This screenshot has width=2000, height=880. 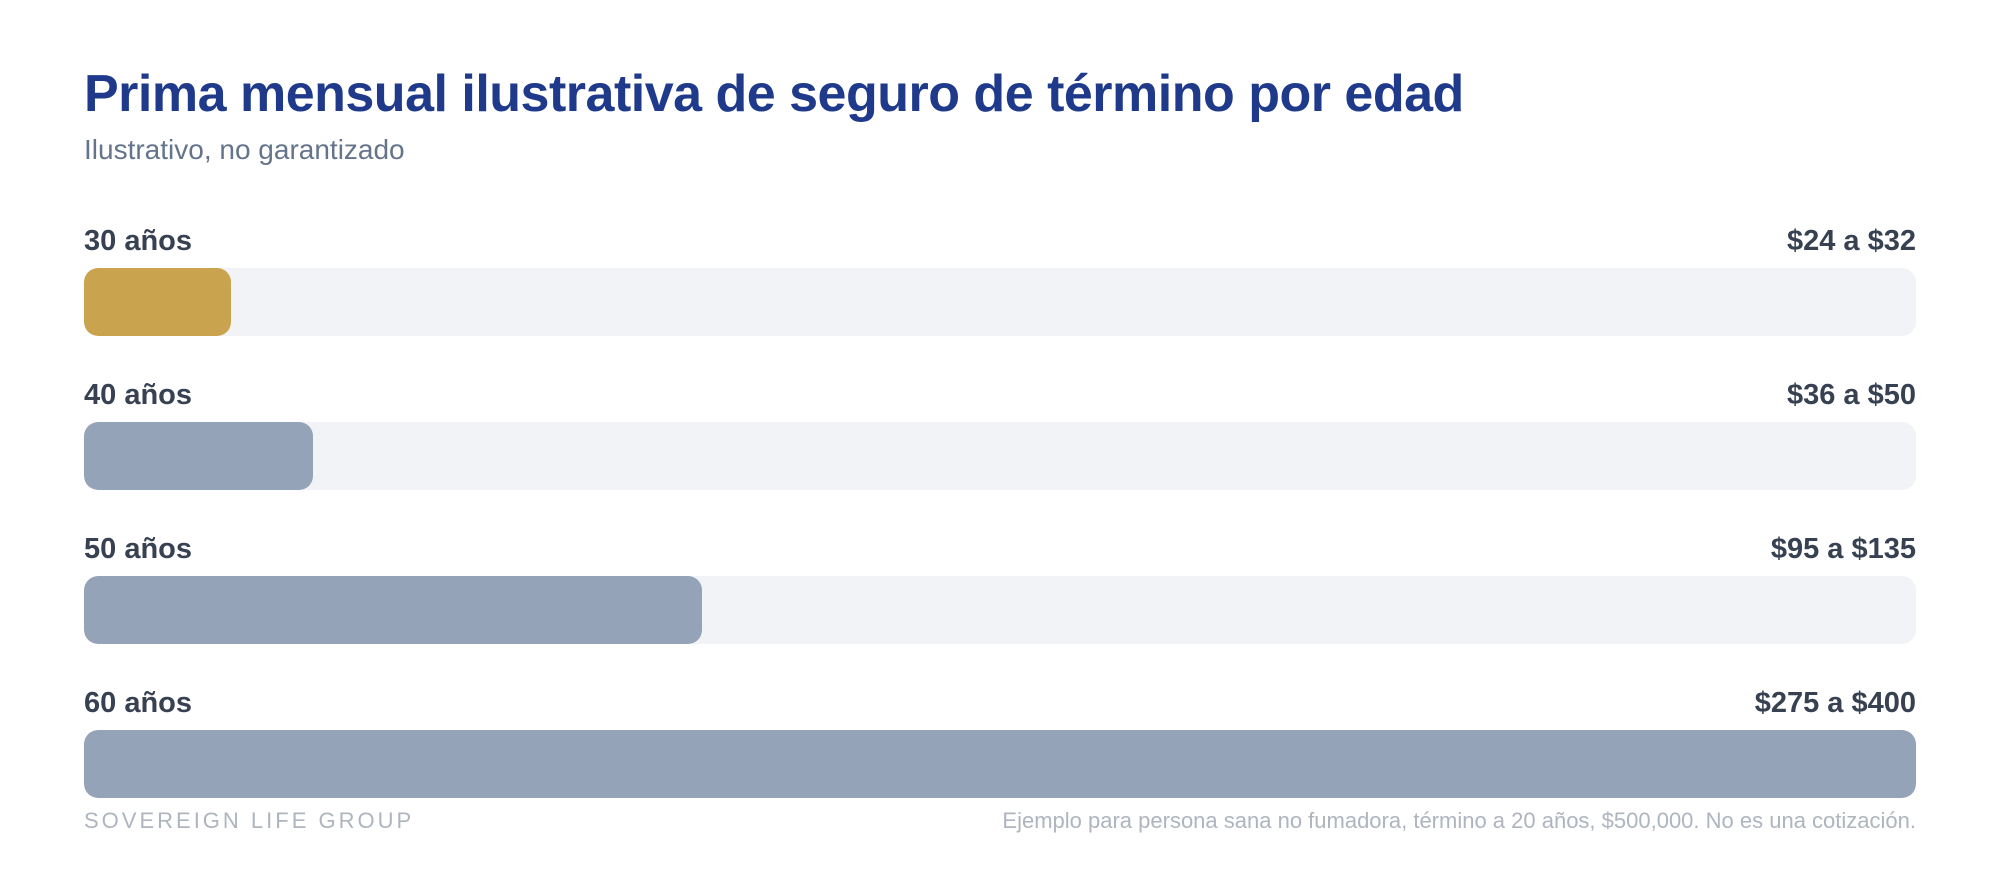 I want to click on category-label: 60 años, so click(x=138, y=702).